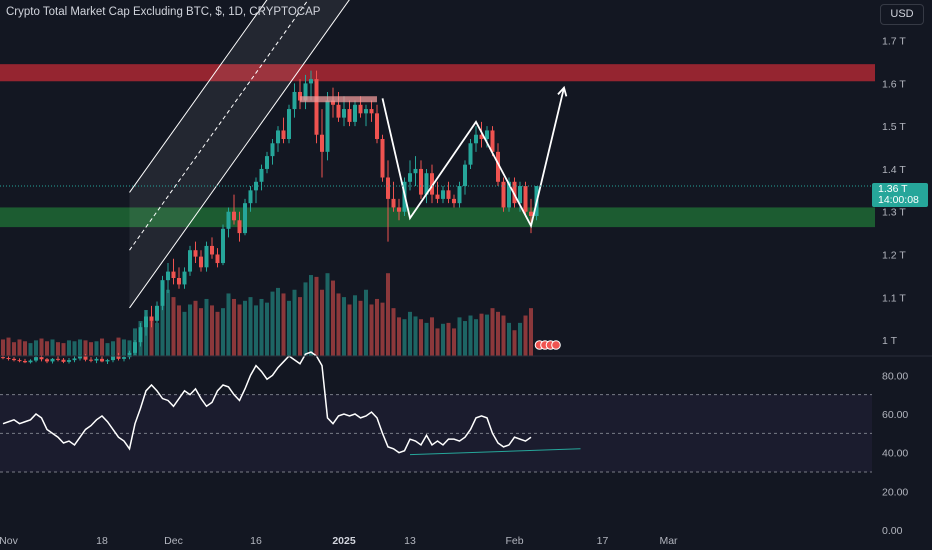 Image resolution: width=932 pixels, height=550 pixels. Describe the element at coordinates (893, 189) in the screenshot. I see `last-price-value: 1.36 T` at that location.